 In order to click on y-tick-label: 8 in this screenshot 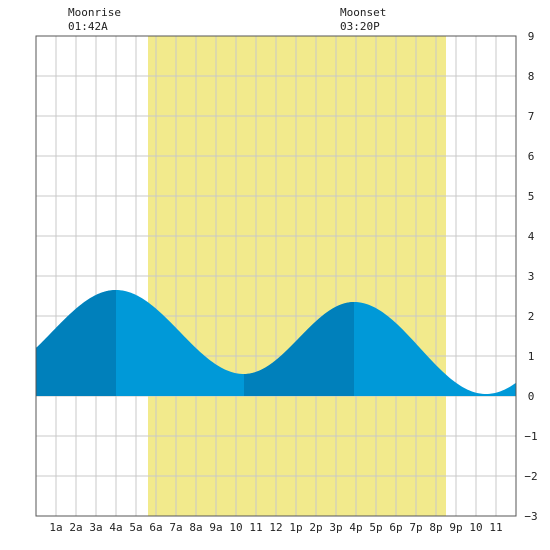, I will do `click(531, 76)`.